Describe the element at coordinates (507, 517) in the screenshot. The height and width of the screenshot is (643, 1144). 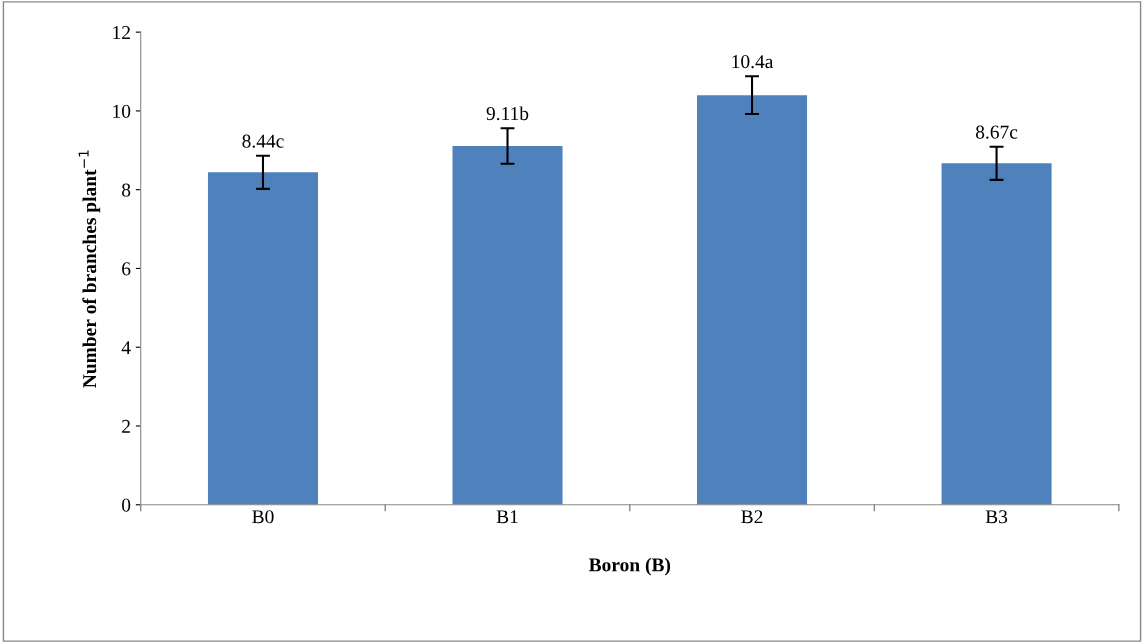
I see `x-tick-label: B1` at that location.